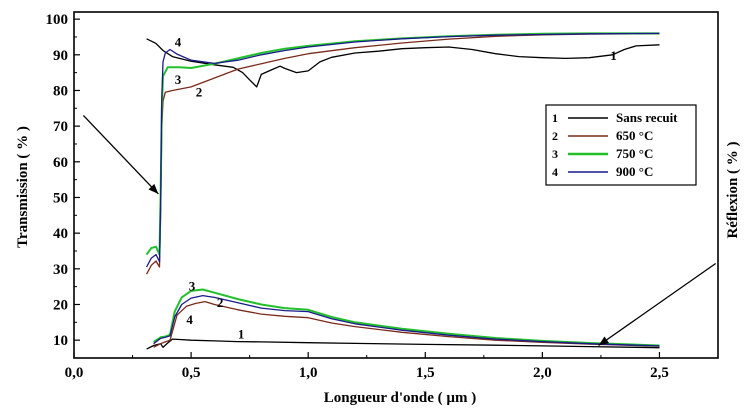 This screenshot has height=410, width=744. Describe the element at coordinates (60, 341) in the screenshot. I see `y-tick-label: 10` at that location.